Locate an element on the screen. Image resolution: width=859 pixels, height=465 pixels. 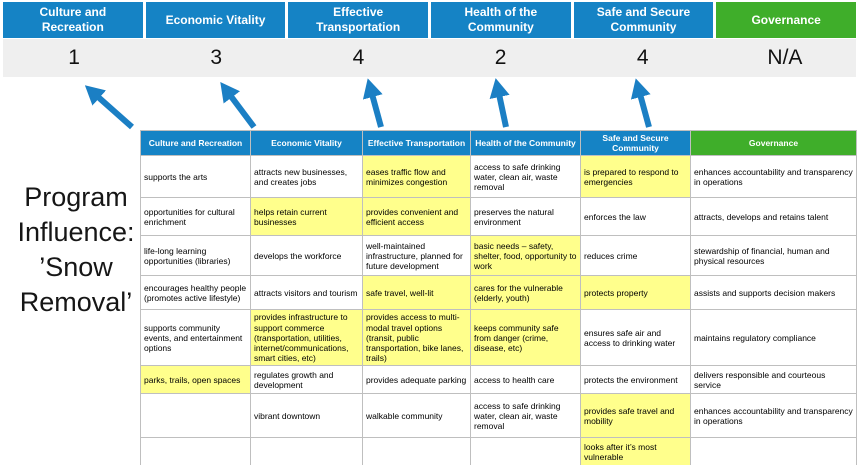
pillar-score-economic-vitality: 3 is located at coordinates (216, 57).